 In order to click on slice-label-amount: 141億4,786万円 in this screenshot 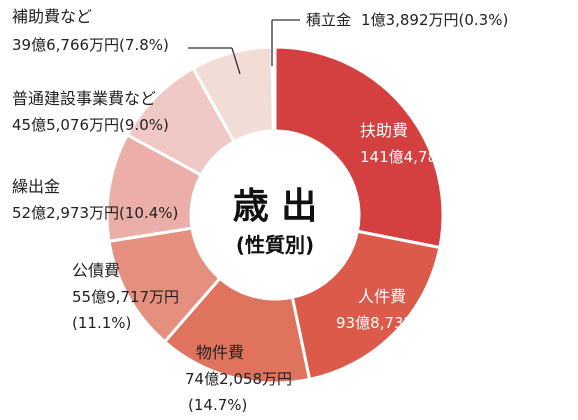, I will do `click(418, 157)`.